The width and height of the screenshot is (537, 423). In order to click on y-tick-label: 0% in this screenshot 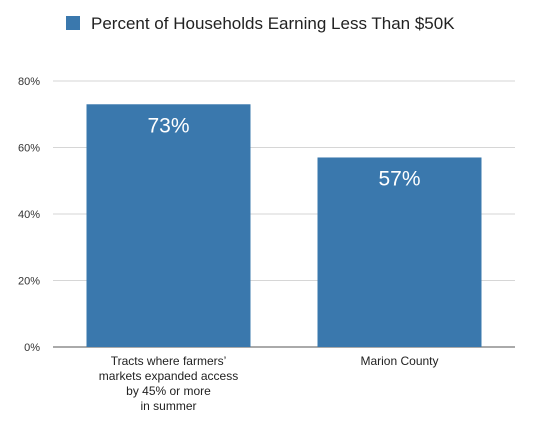, I will do `click(32, 348)`.